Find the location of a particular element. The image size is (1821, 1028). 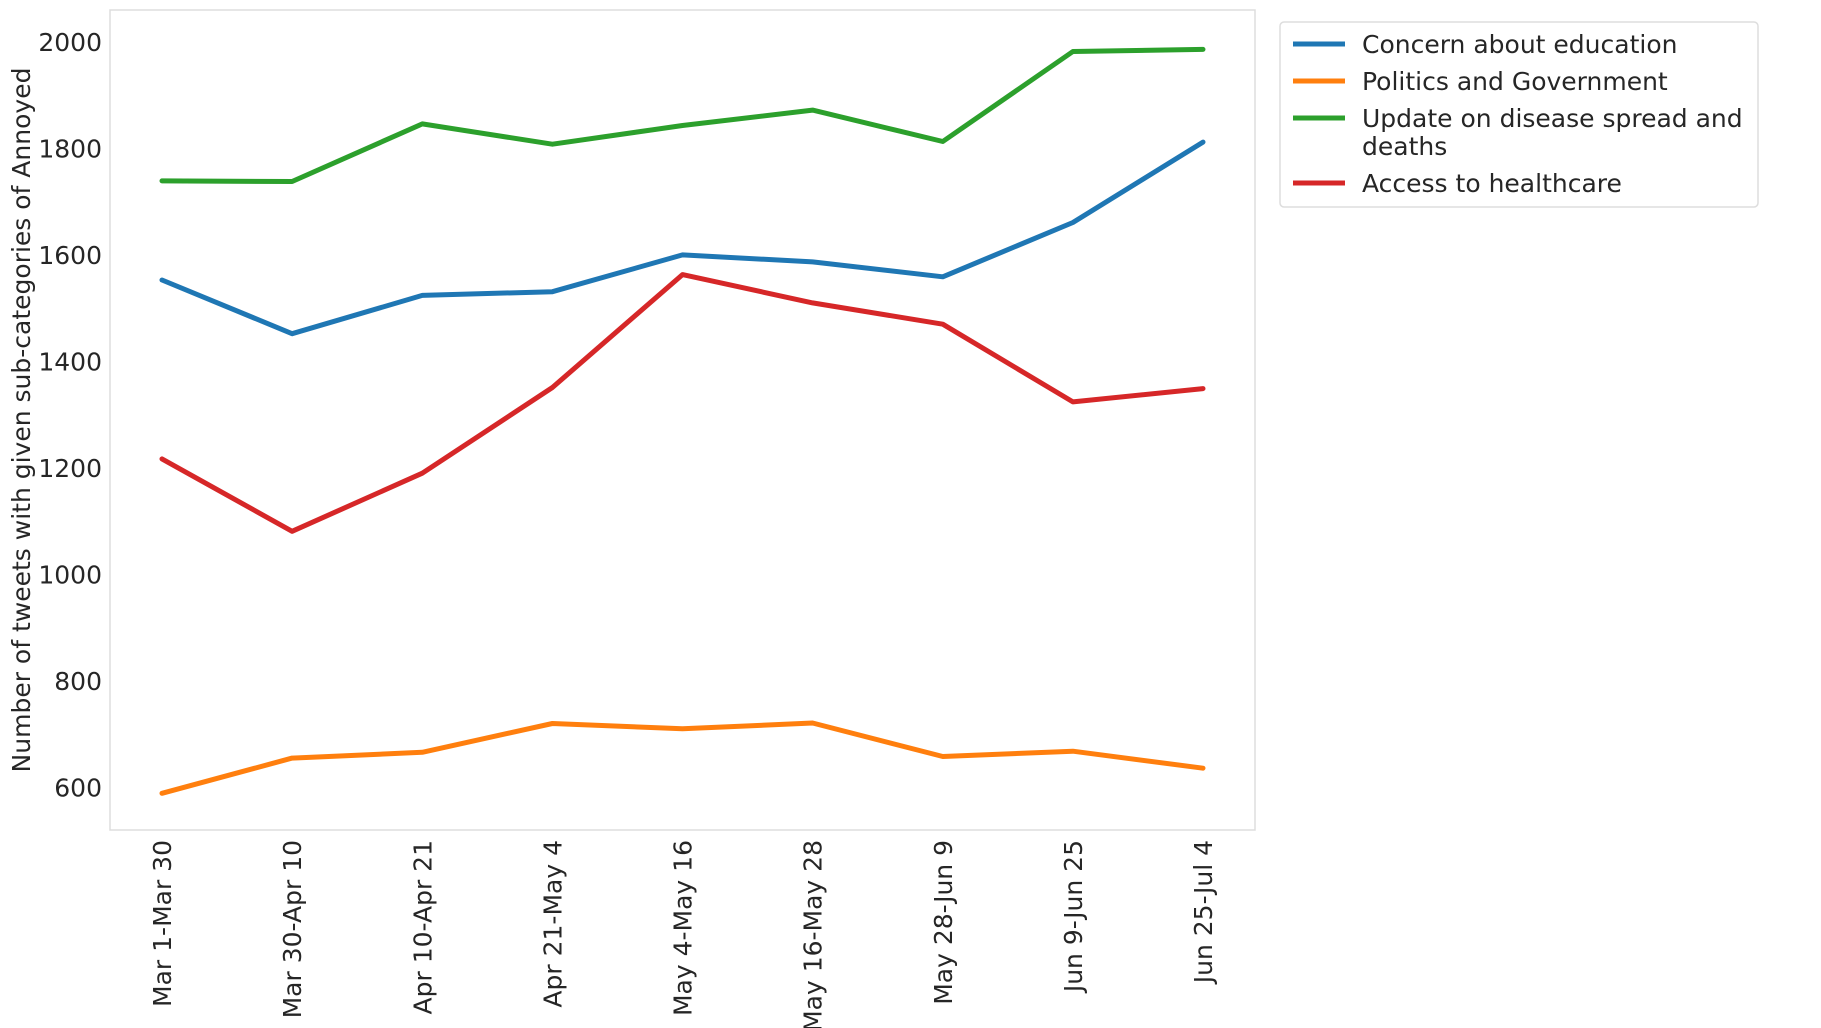

legend-label: Update on disease spread and deaths is located at coordinates (1552, 132).